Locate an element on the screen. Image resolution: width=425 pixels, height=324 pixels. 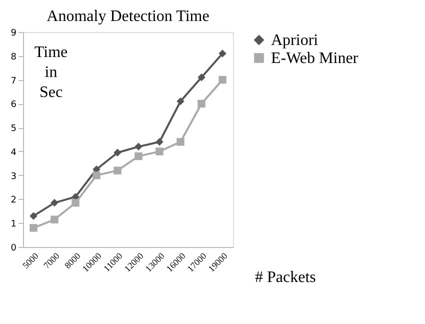
y-tick-label: 8 is located at coordinates (13, 57).